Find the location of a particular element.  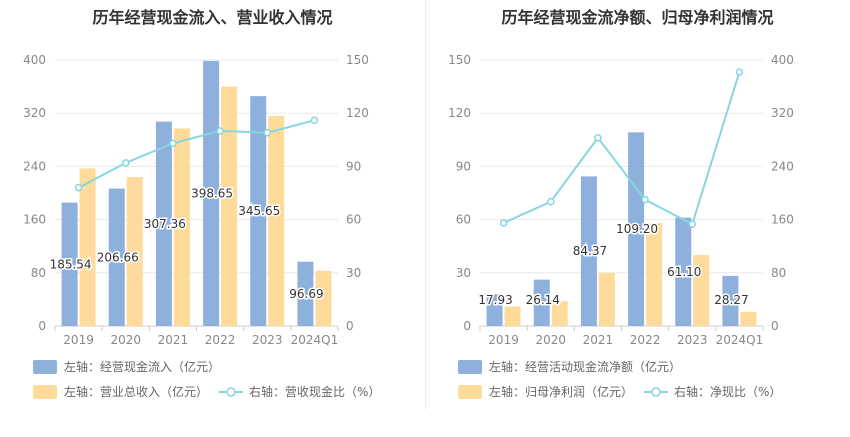

y-left-tick-label: 320 is located at coordinates (34, 113).